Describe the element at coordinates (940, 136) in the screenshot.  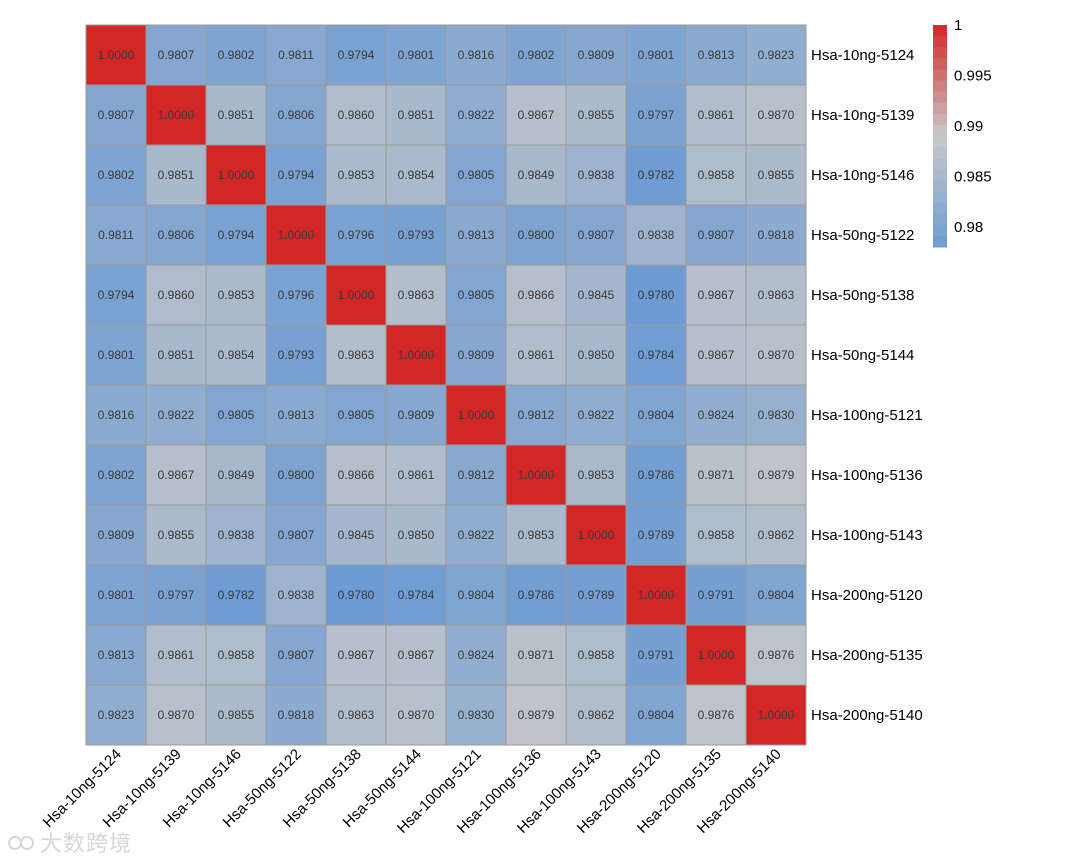
I see `legend-colorbar` at that location.